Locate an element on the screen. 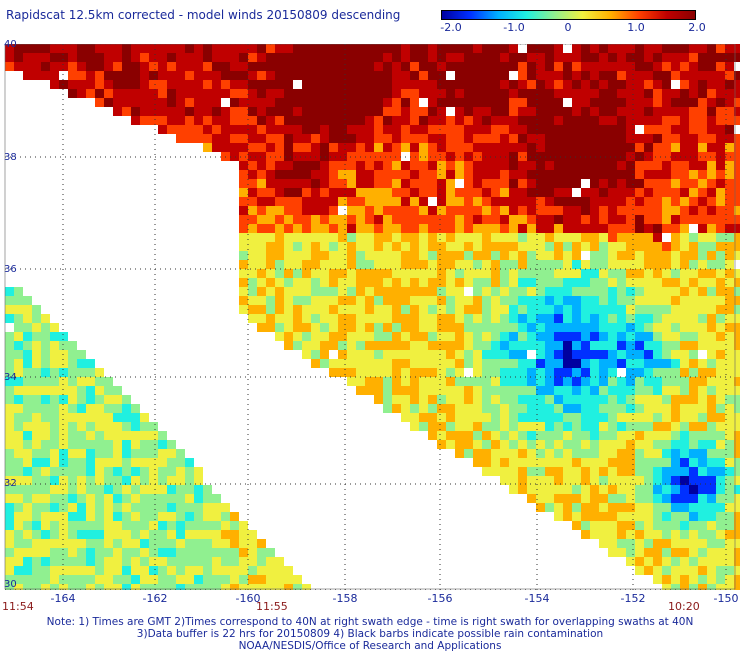 This screenshot has width=740, height=652. lat-label: 38 is located at coordinates (10, 157).